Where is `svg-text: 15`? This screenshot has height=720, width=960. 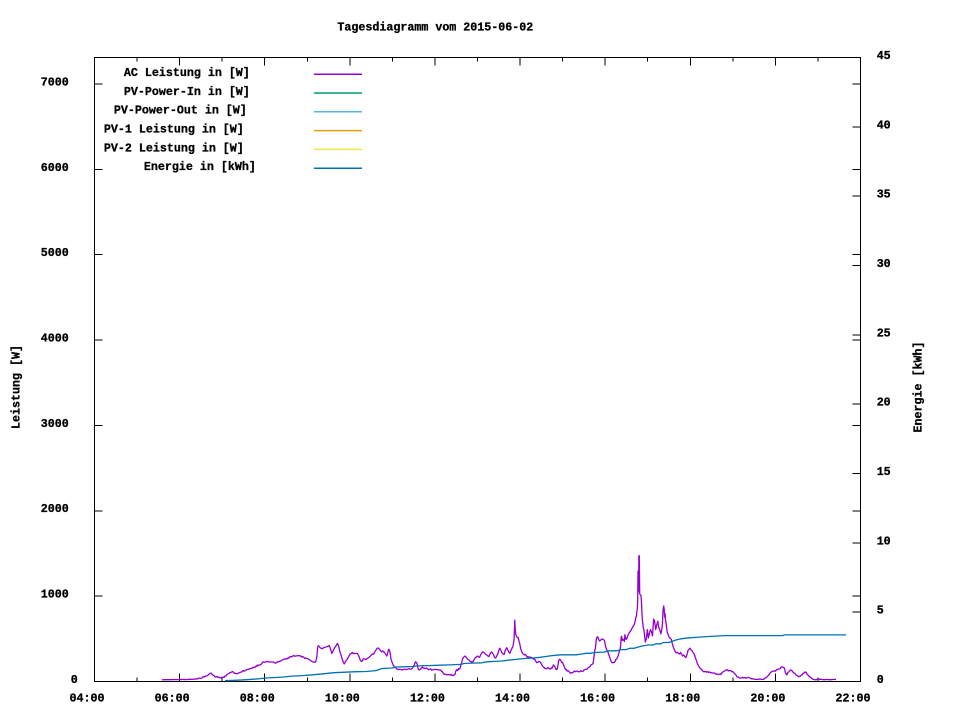
svg-text: 15 is located at coordinates (884, 472).